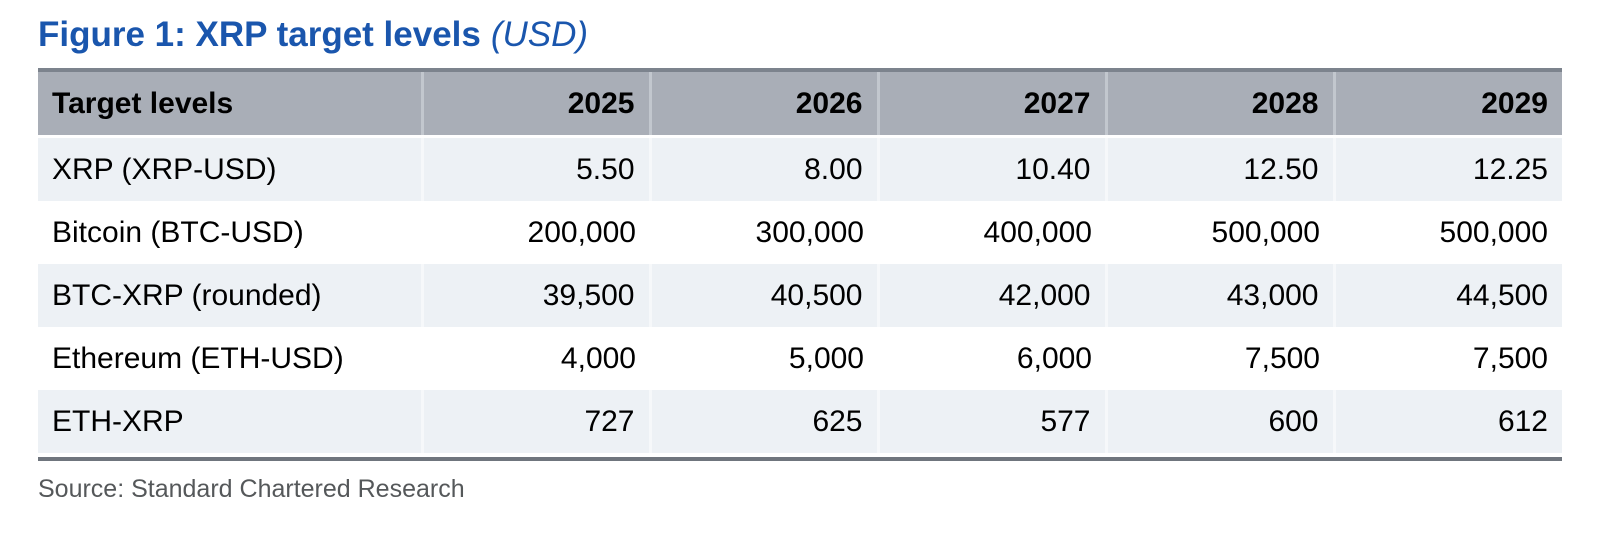 The width and height of the screenshot is (1600, 543). Describe the element at coordinates (1219, 103) in the screenshot. I see `header-cell-2028: 2028` at that location.